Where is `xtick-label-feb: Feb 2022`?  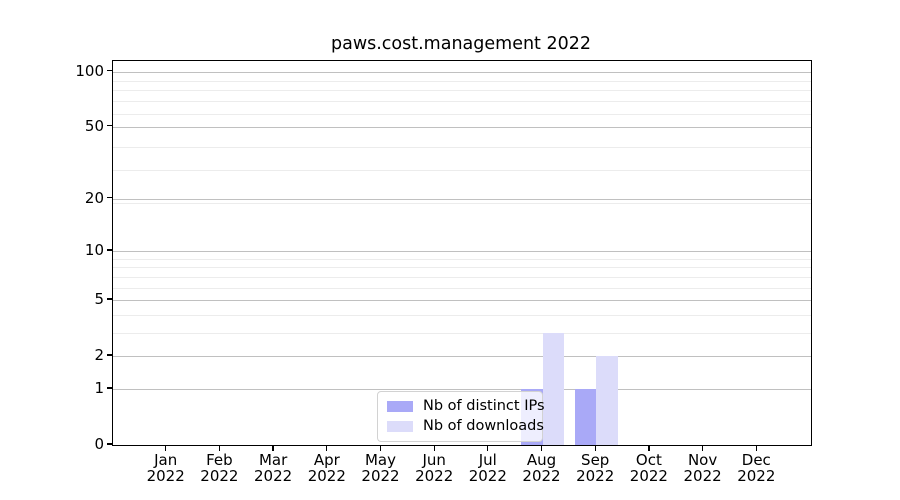
xtick-label-feb: Feb 2022 is located at coordinates (219, 468).